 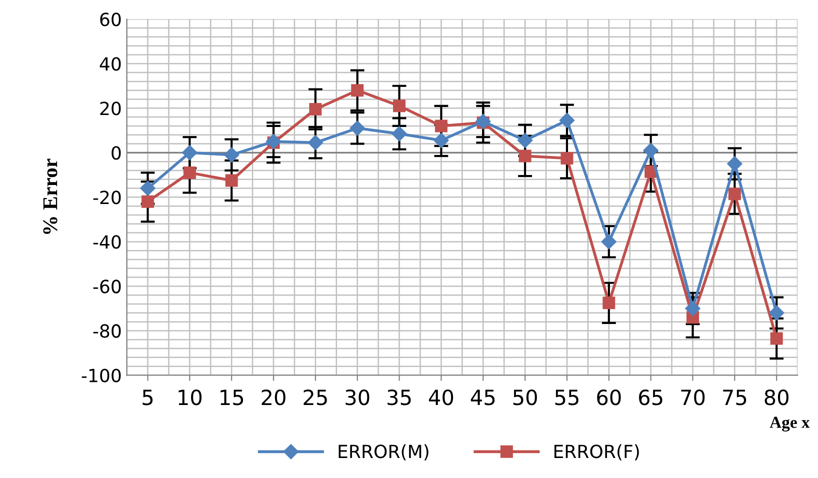 I want to click on x-tick-label: 60, so click(x=609, y=397).